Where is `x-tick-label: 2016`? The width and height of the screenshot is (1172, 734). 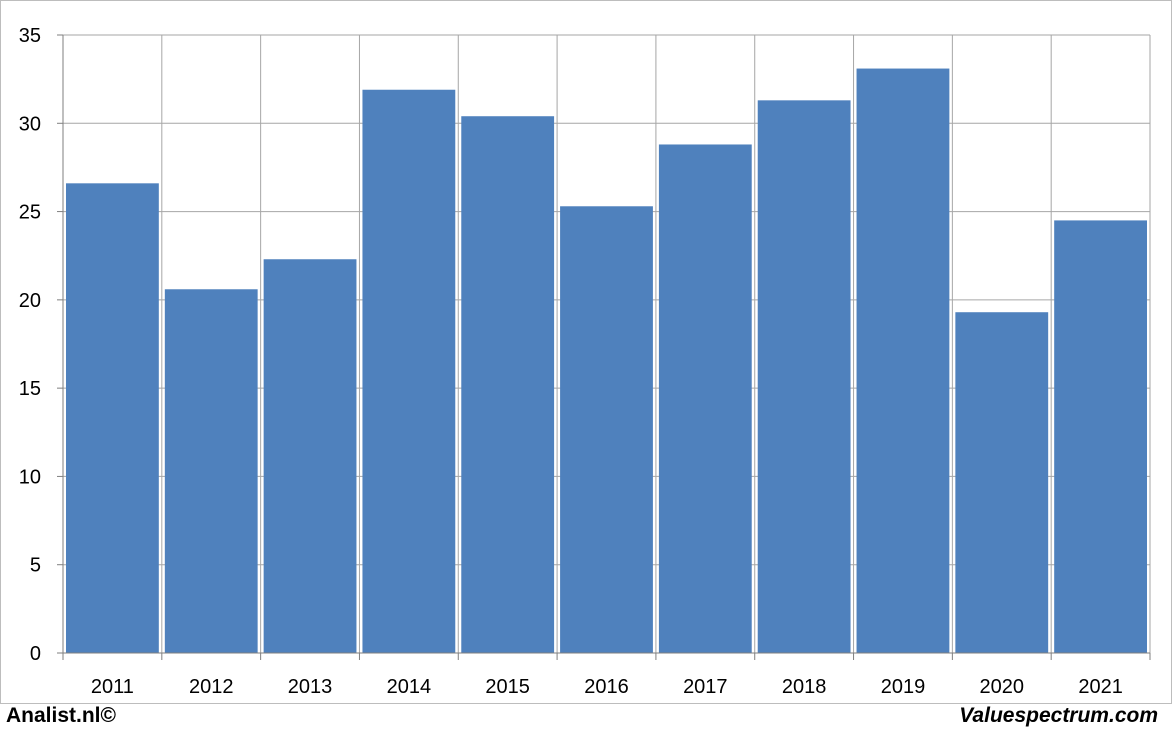
x-tick-label: 2016 is located at coordinates (606, 687).